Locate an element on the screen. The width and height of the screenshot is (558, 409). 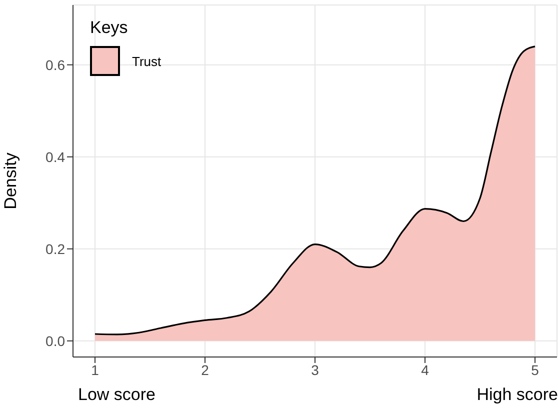
text: Low score is located at coordinates (117, 395).